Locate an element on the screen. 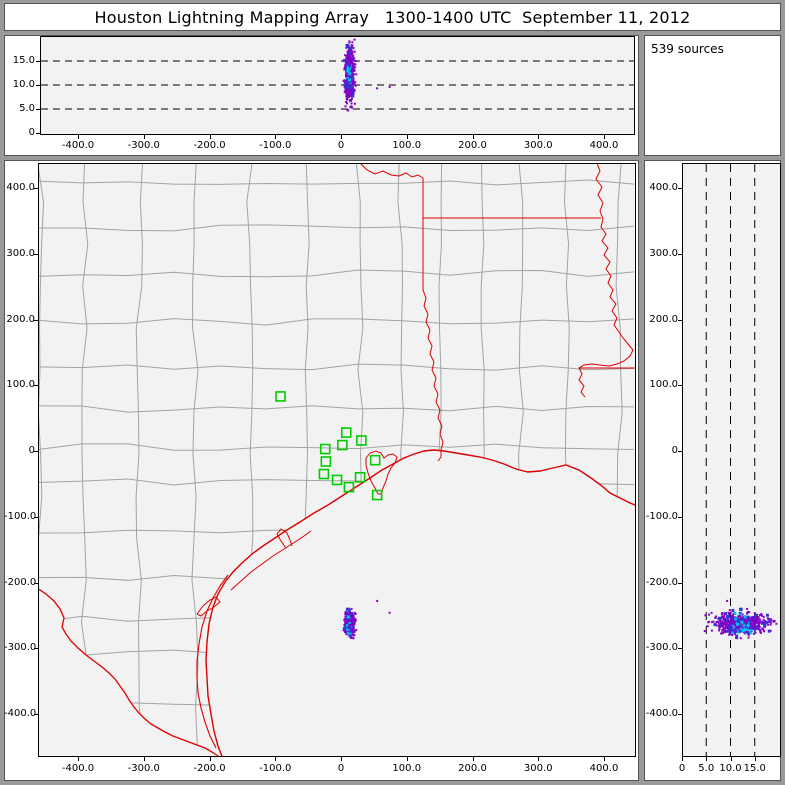 Image resolution: width=785 pixels, height=785 pixels. northsouth-tick-label: 100.0 is located at coordinates (20, 385).